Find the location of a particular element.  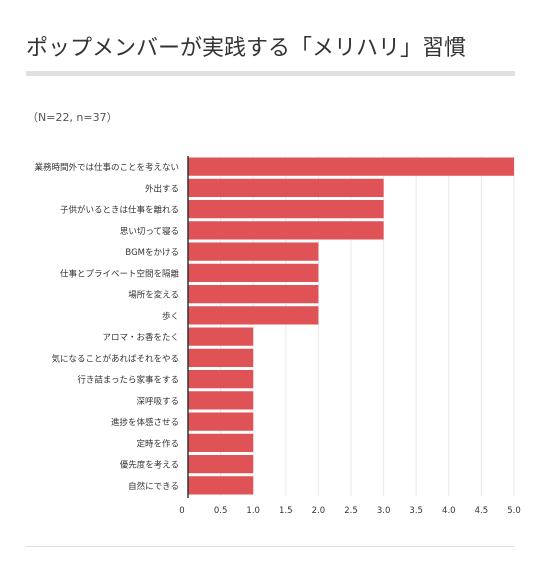

category-label: 思い切って寝る is located at coordinates (149, 231).